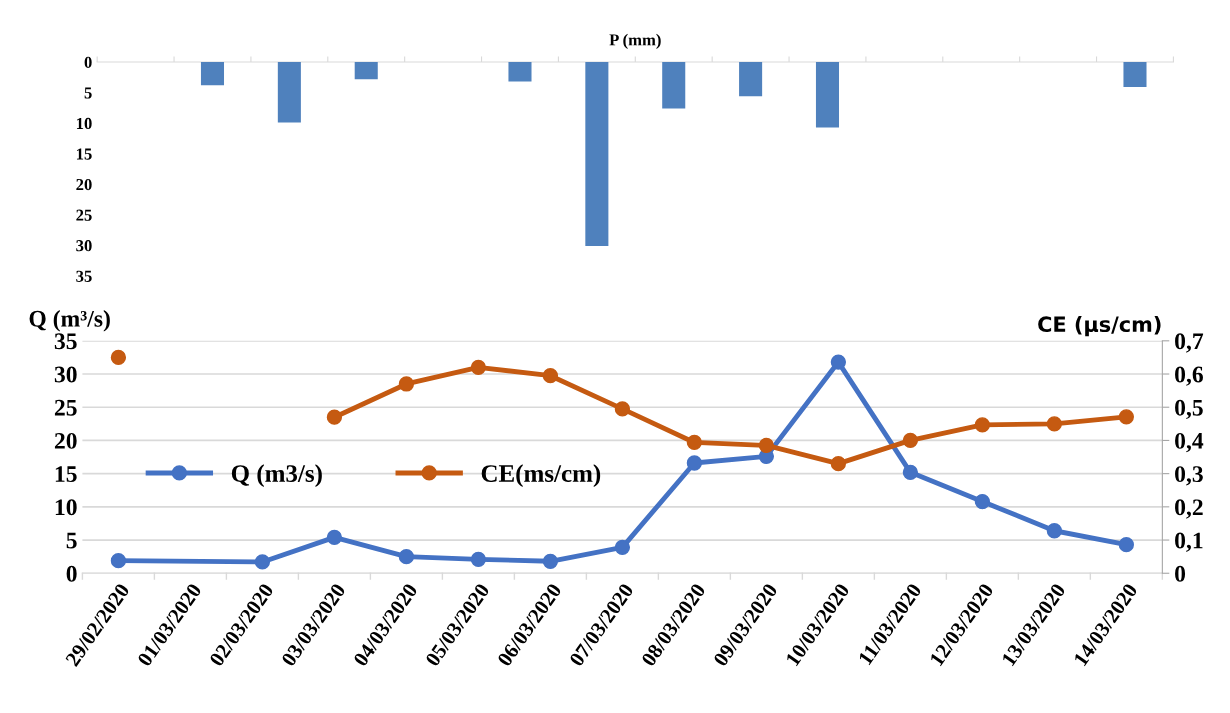 The image size is (1230, 713). Describe the element at coordinates (1189, 476) in the screenshot. I see `y2-tick-label: 0,3` at that location.